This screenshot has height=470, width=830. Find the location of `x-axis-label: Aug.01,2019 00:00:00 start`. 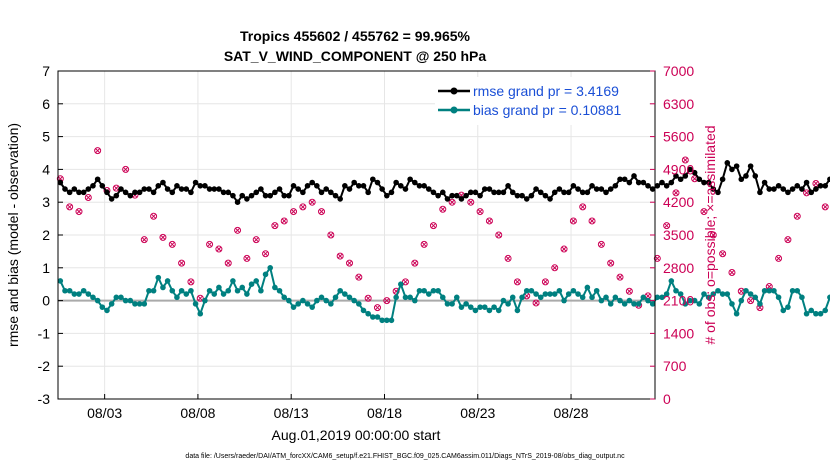

x-axis-label: Aug.01,2019 00:00:00 start is located at coordinates (356, 435).